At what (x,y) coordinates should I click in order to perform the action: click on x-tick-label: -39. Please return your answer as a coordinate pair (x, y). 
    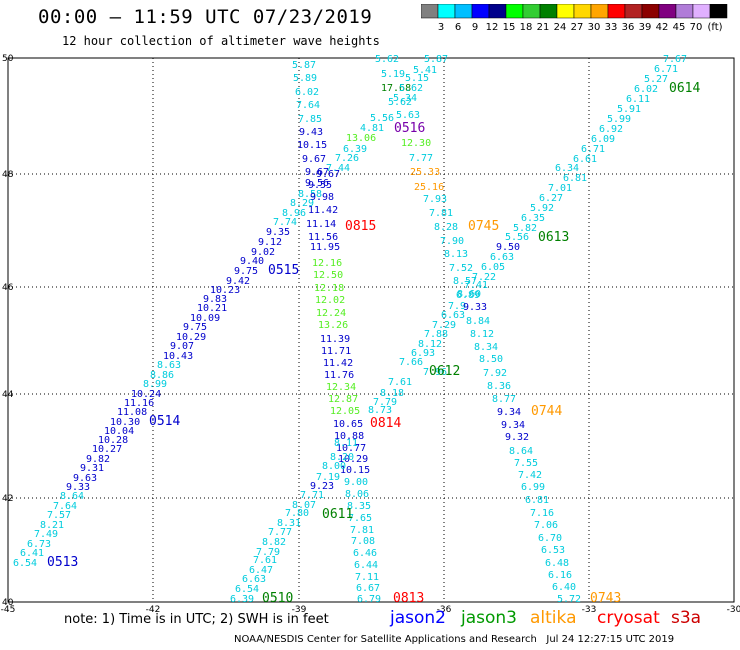
    Looking at the image, I should click on (299, 610).